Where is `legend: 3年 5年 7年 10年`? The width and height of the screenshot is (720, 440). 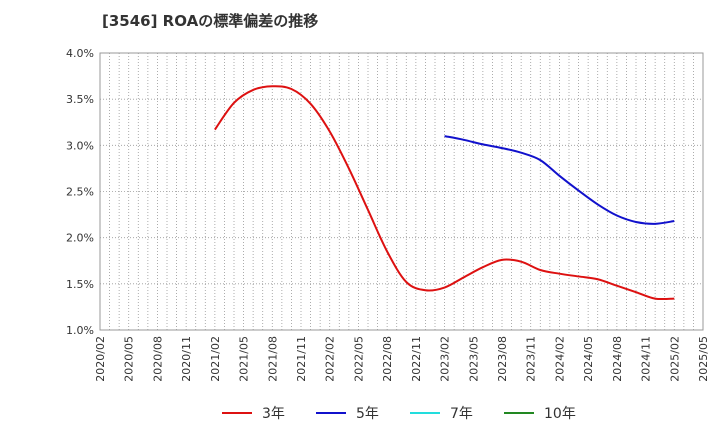
legend: 3年 5年 7年 10年 is located at coordinates (399, 414).